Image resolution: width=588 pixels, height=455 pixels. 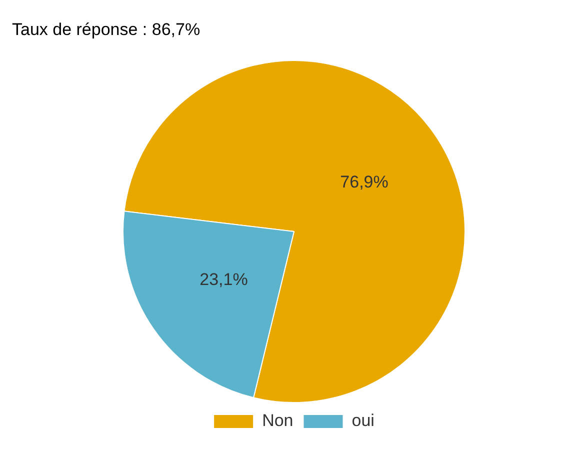 I want to click on data-label: 76,9%, so click(x=364, y=182).